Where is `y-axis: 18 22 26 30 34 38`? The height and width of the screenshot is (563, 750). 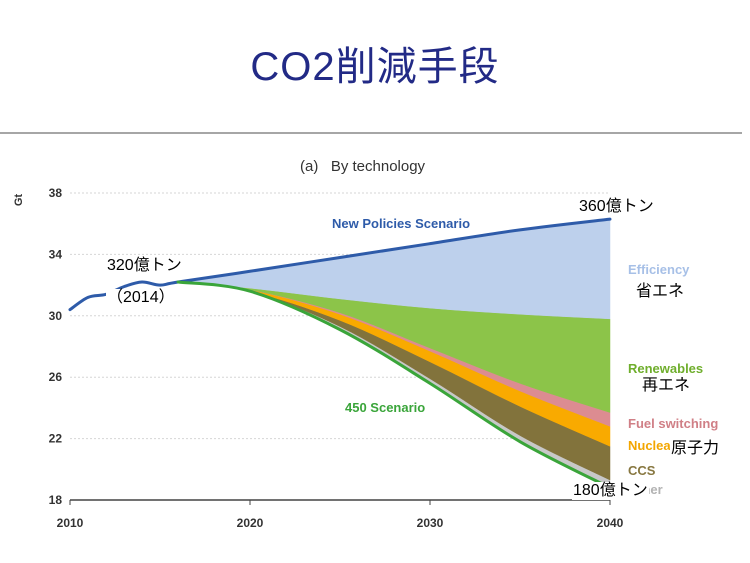
y-axis: 18 22 26 30 34 38 is located at coordinates (56, 346).